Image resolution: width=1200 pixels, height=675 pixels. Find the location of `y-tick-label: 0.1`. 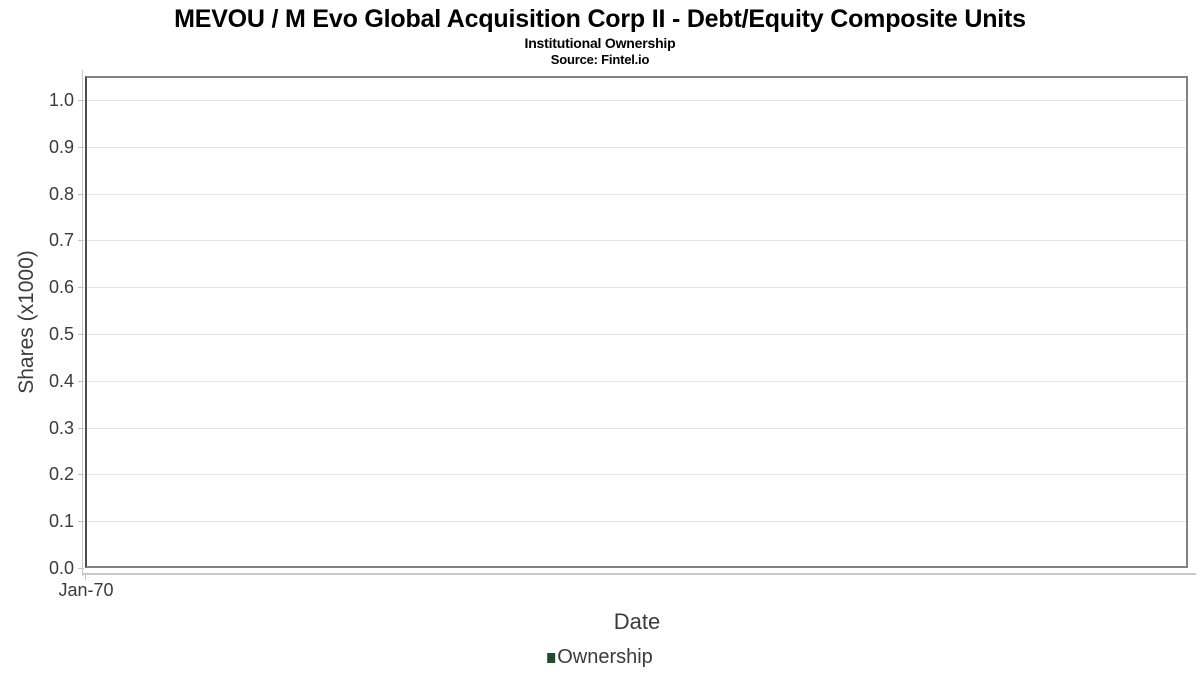

y-tick-label: 0.1 is located at coordinates (61, 521).